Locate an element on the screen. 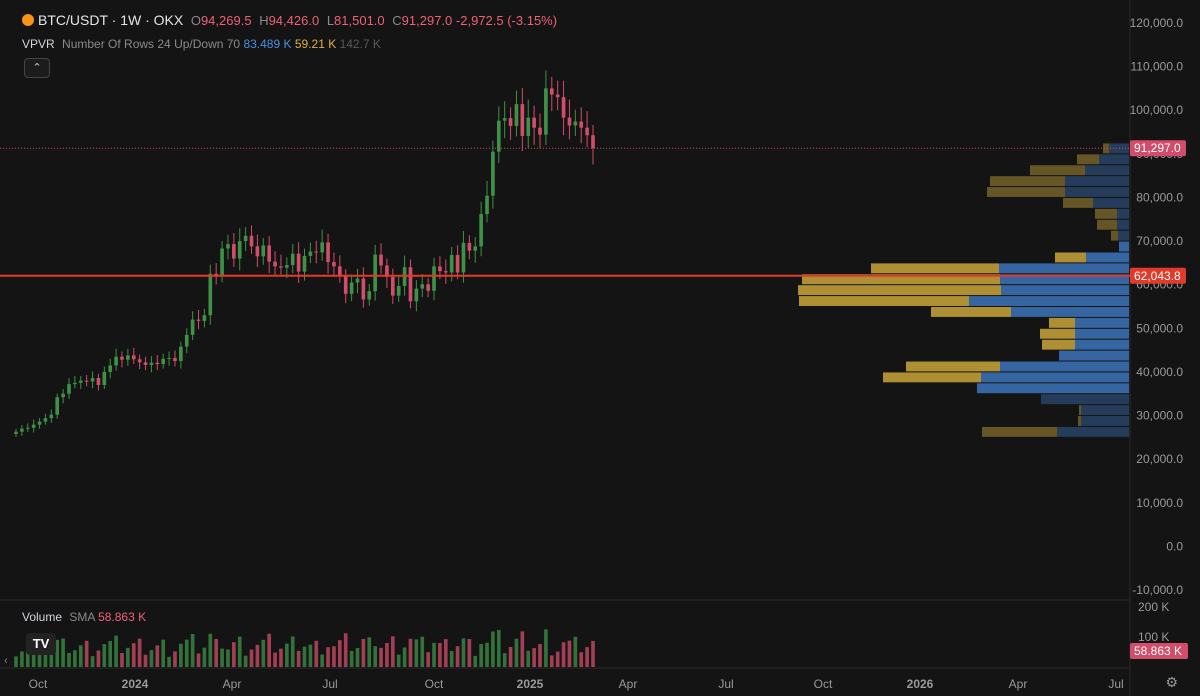  poc-badge is located at coordinates (1158, 275).